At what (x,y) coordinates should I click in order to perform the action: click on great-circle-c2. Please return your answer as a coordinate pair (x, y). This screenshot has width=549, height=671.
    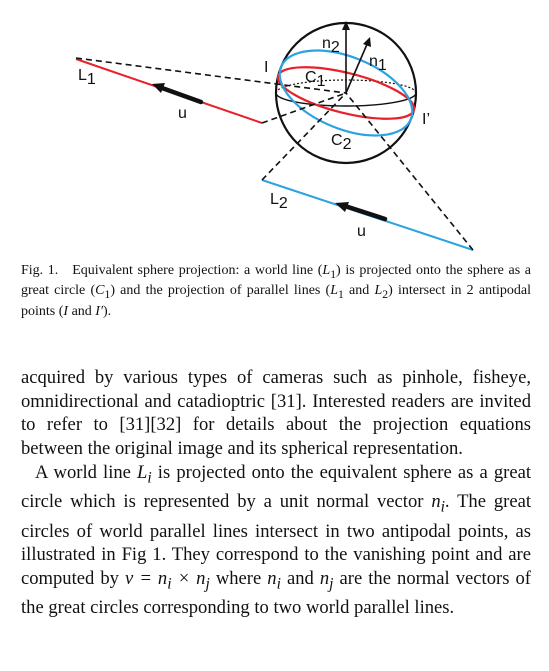
    Looking at the image, I should click on (346, 93).